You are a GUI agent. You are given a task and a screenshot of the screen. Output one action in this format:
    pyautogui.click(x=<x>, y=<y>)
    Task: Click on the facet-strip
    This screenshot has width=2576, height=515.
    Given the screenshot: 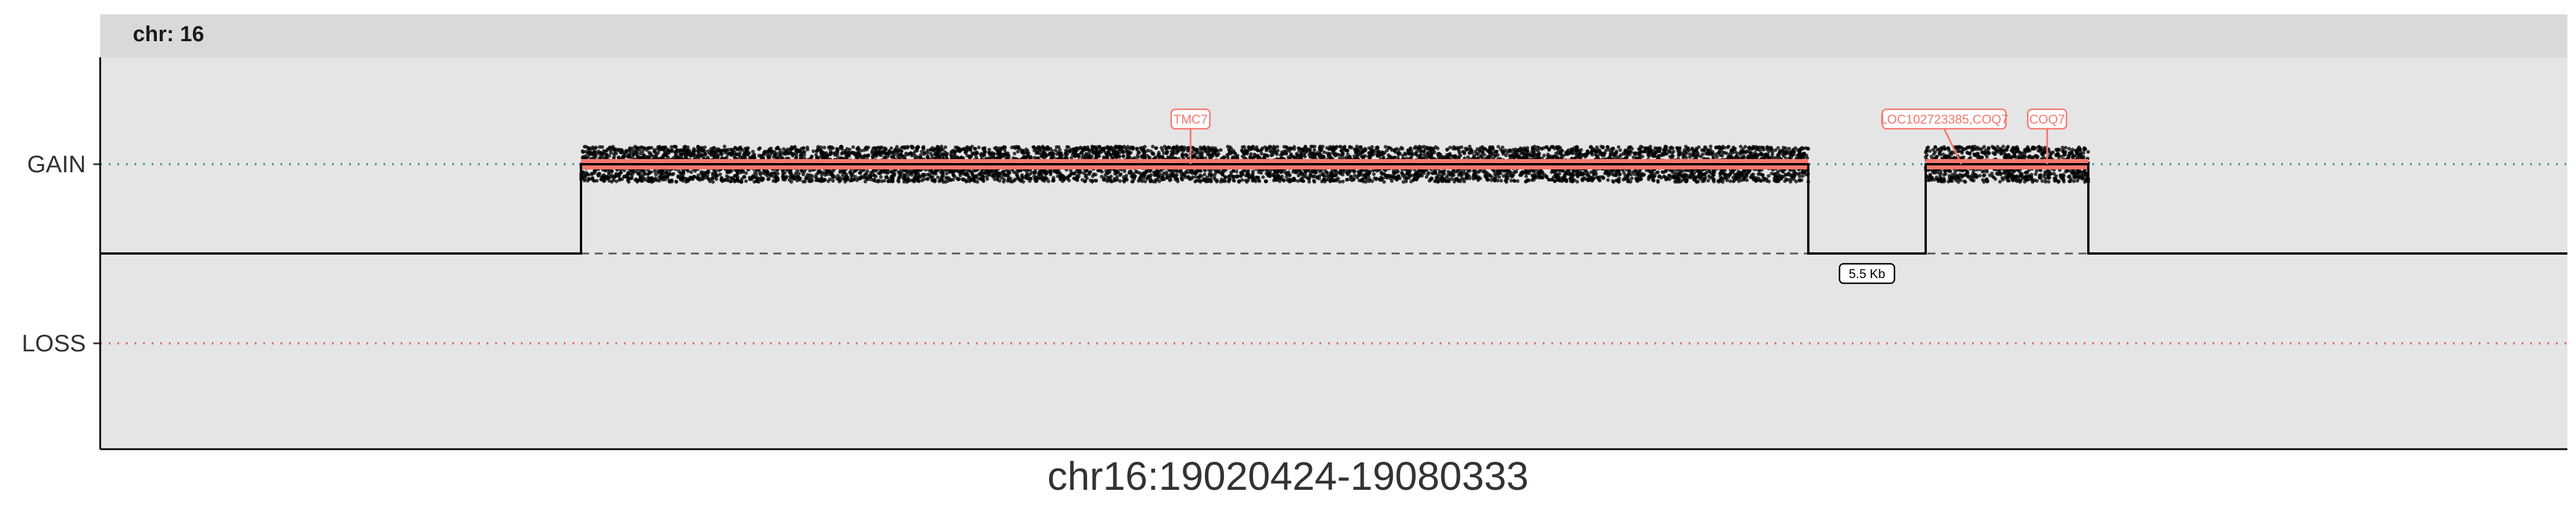 What is the action you would take?
    pyautogui.click(x=1333, y=35)
    